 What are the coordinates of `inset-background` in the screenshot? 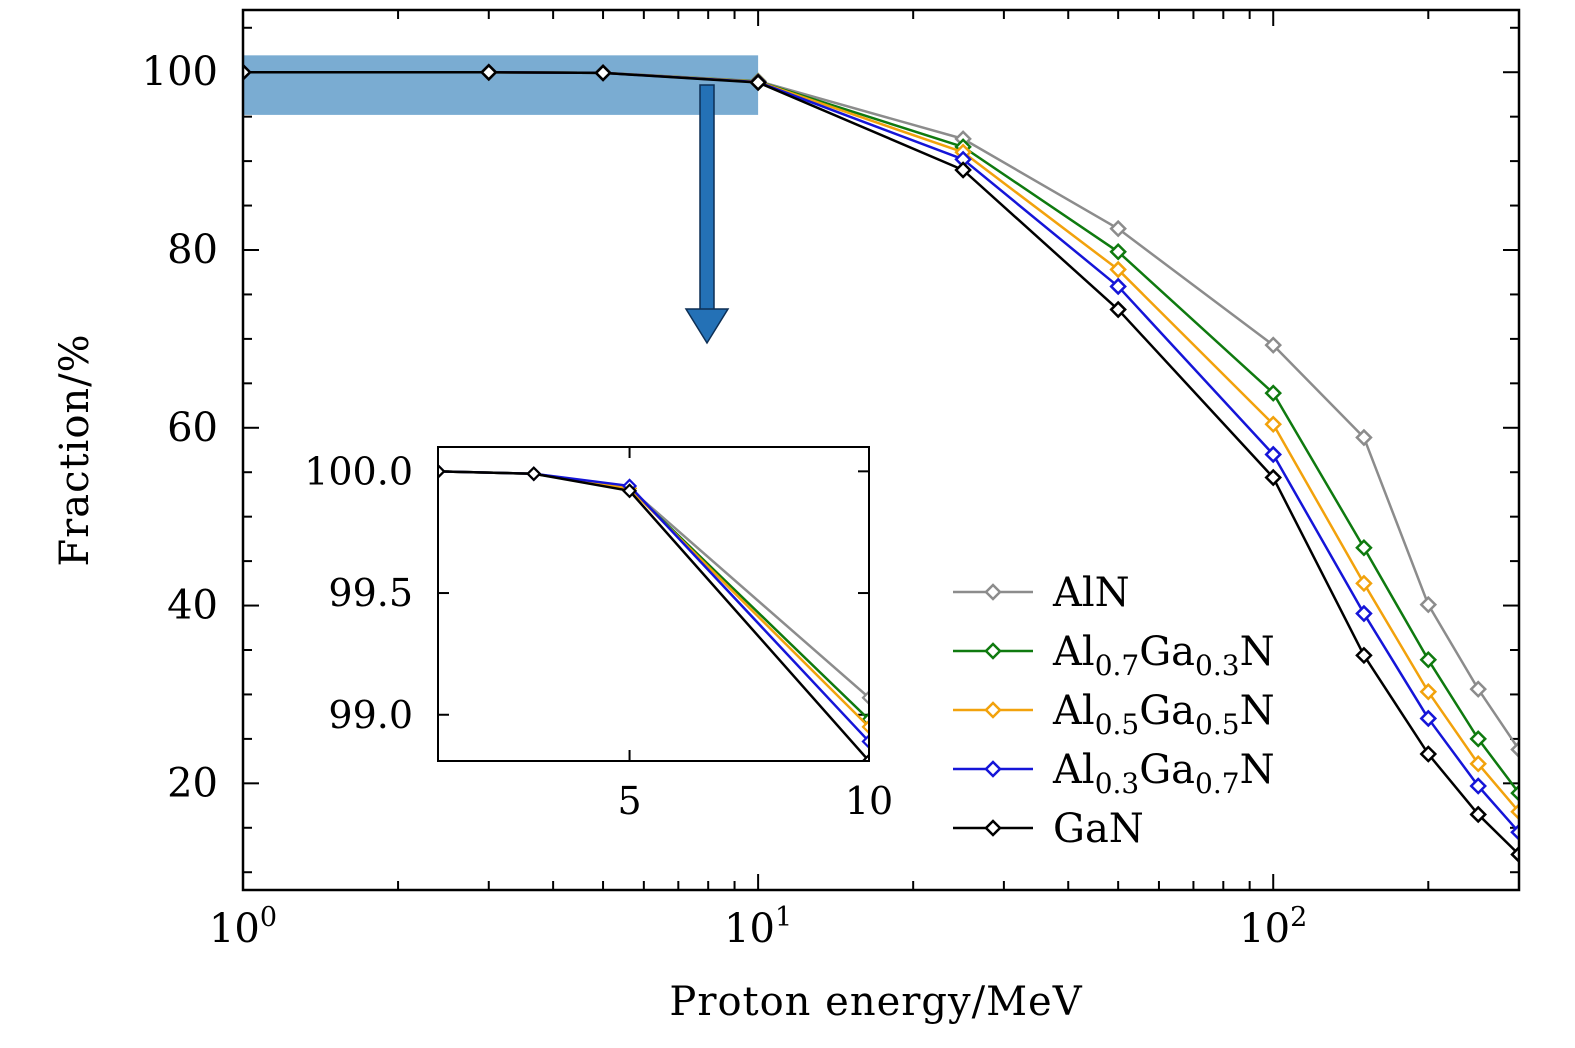 It's located at (653, 604).